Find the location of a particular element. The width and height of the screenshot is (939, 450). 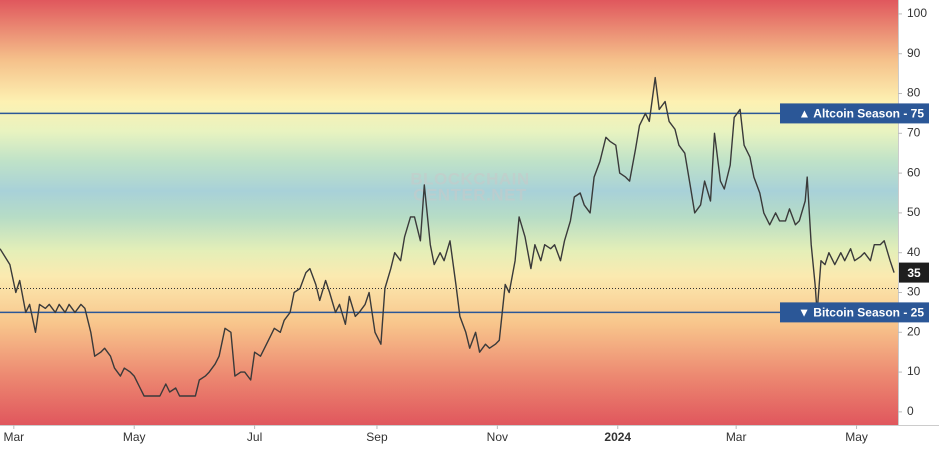

y-tick-label: 10 is located at coordinates (914, 371).